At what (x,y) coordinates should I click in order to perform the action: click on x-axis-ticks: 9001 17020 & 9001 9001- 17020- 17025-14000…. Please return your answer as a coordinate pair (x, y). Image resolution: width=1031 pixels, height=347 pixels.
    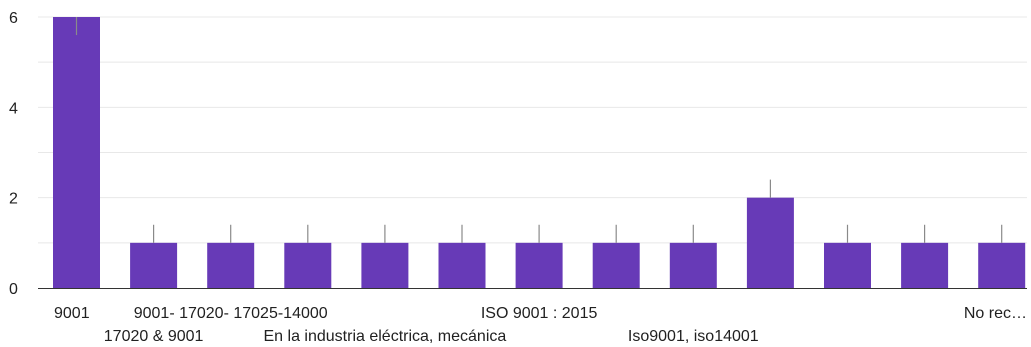
    Looking at the image, I should click on (540, 325).